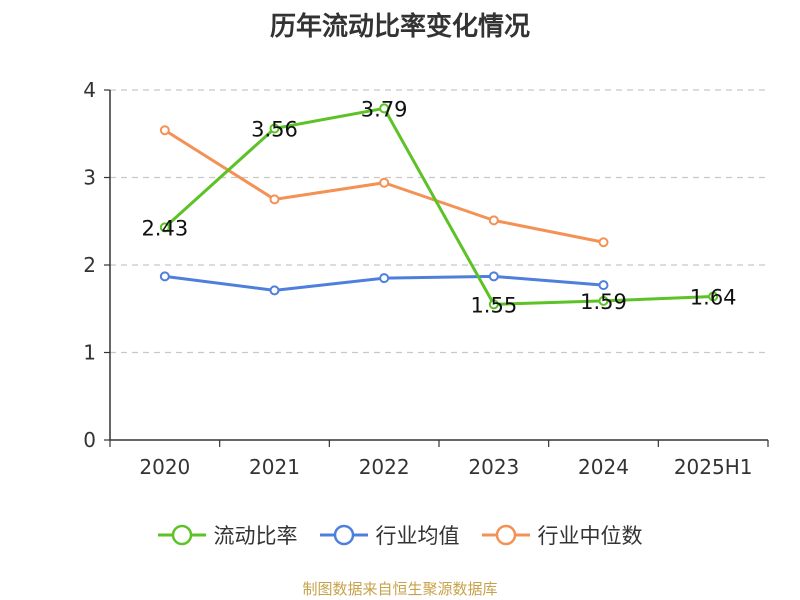  What do you see at coordinates (384, 467) in the screenshot?
I see `x-tick-label: 2022` at bounding box center [384, 467].